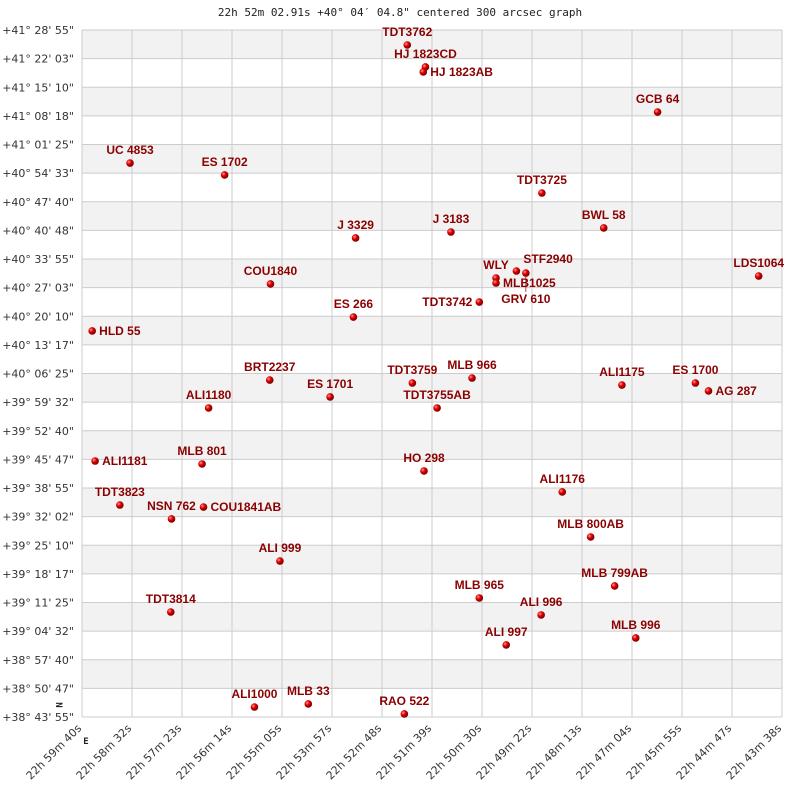  What do you see at coordinates (480, 585) in the screenshot?
I see `star-label: MLB 965` at bounding box center [480, 585].